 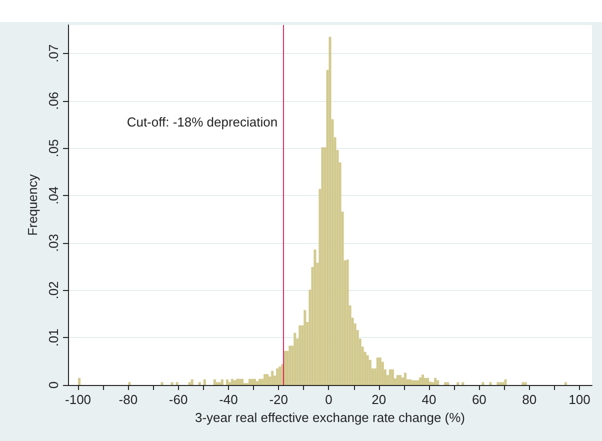 What do you see at coordinates (53, 337) in the screenshot?
I see `y-tick-label: .01` at bounding box center [53, 337].